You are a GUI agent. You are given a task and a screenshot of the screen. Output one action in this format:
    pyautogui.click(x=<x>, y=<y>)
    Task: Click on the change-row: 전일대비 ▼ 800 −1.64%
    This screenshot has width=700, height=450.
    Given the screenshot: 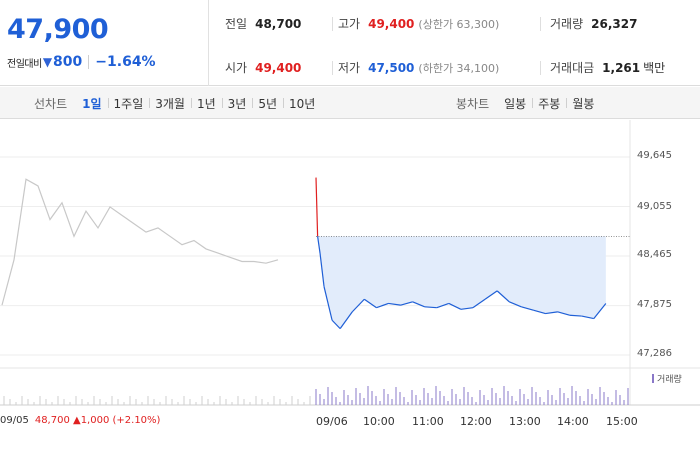 What is the action you would take?
    pyautogui.click(x=81, y=62)
    